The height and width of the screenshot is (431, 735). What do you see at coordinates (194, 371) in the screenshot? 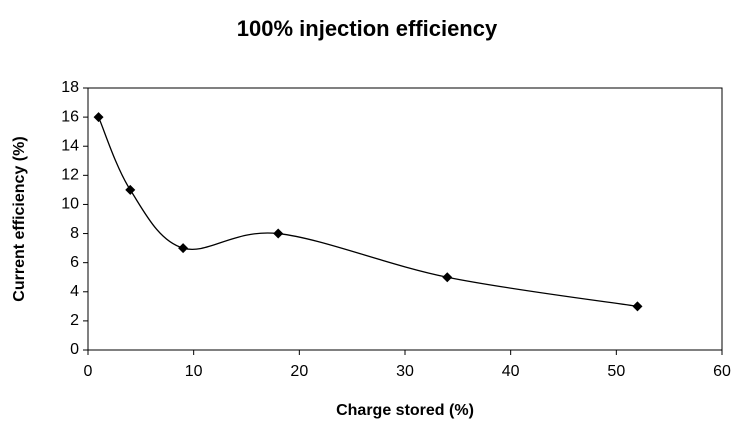
I see `x-tick-label: 10` at bounding box center [194, 371].